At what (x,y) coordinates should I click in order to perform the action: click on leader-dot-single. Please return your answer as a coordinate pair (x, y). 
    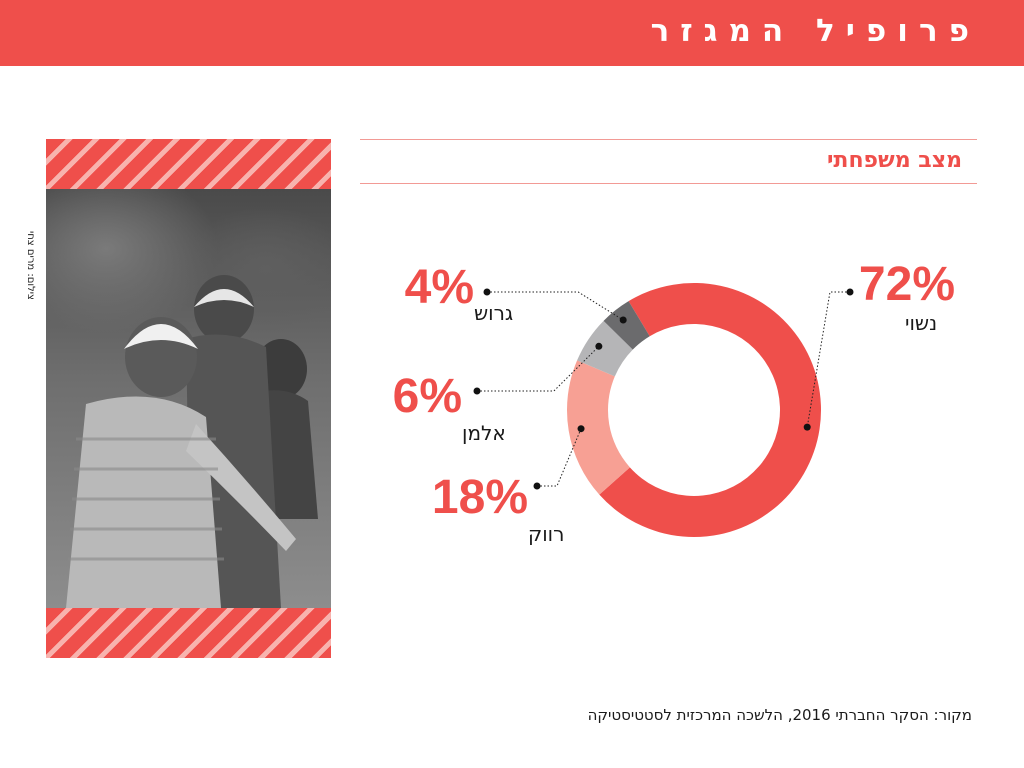
    Looking at the image, I should click on (537, 486).